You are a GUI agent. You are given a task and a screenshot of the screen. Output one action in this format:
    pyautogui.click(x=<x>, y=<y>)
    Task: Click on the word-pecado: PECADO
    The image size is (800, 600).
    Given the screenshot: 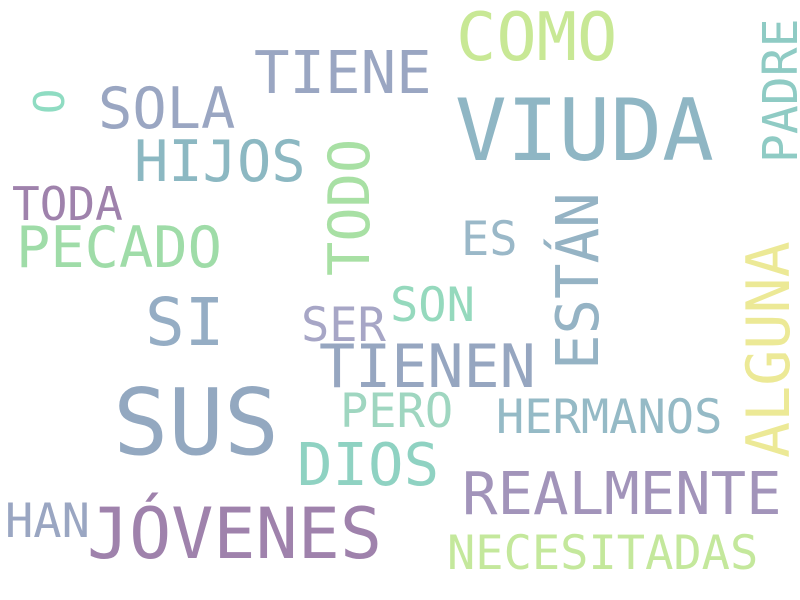 What is the action you would take?
    pyautogui.click(x=119, y=248)
    